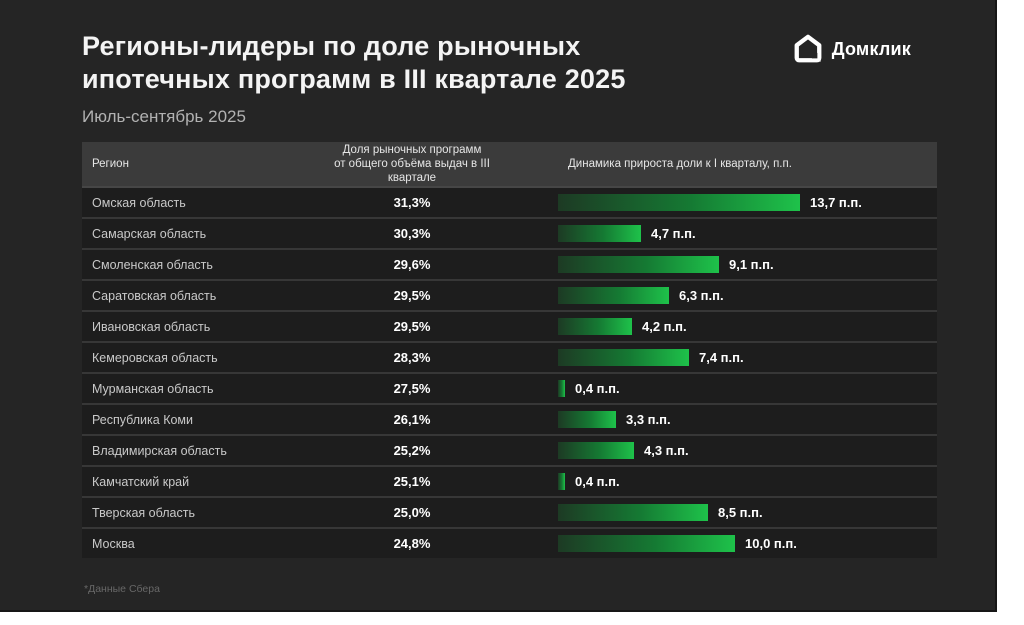 This screenshot has width=1024, height=625. I want to click on table-row: Ивановская область 29,5% 4,2 п.п., so click(509, 325).